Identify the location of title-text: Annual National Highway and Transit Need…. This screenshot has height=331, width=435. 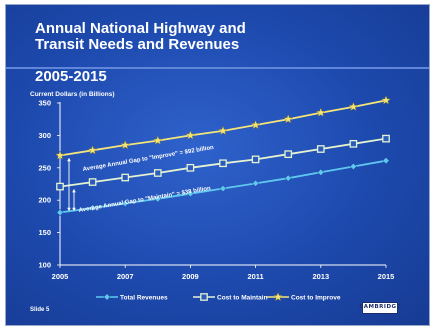
(140, 36).